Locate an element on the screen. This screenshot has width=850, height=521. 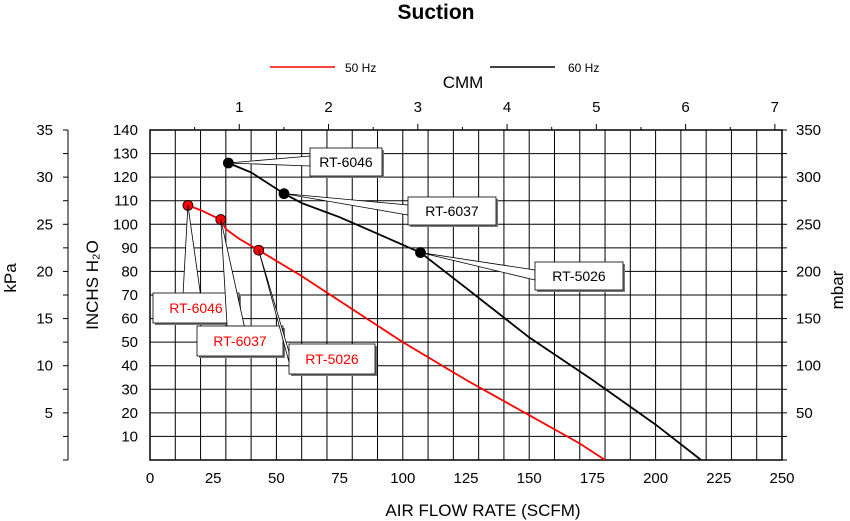
x-tick-label: 125 is located at coordinates (465, 478).